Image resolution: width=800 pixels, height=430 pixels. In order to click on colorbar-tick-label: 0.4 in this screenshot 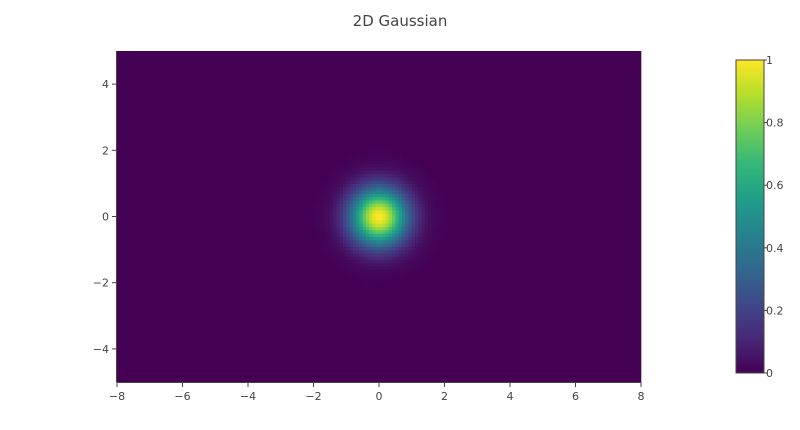, I will do `click(775, 248)`.